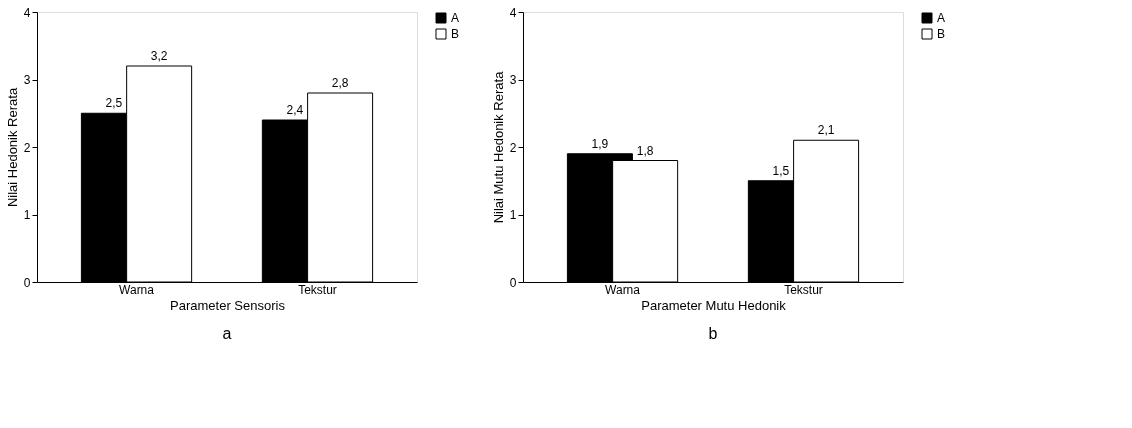 Image resolution: width=1132 pixels, height=428 pixels. I want to click on data-label: 2,8, so click(340, 83).